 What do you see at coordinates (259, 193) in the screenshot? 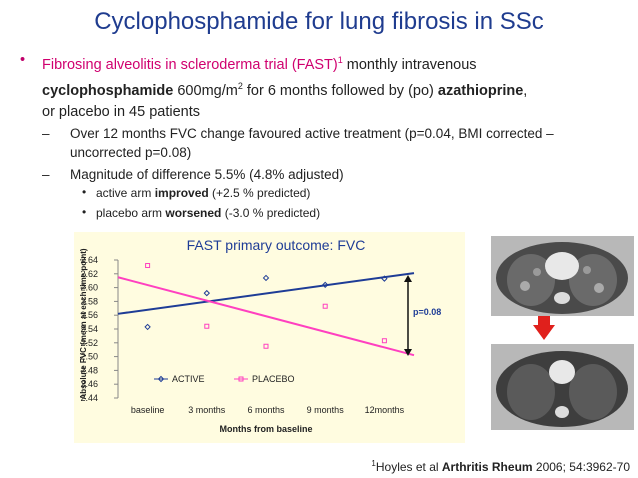
I see `text-span: (+2.5 % predicted)` at bounding box center [259, 193].